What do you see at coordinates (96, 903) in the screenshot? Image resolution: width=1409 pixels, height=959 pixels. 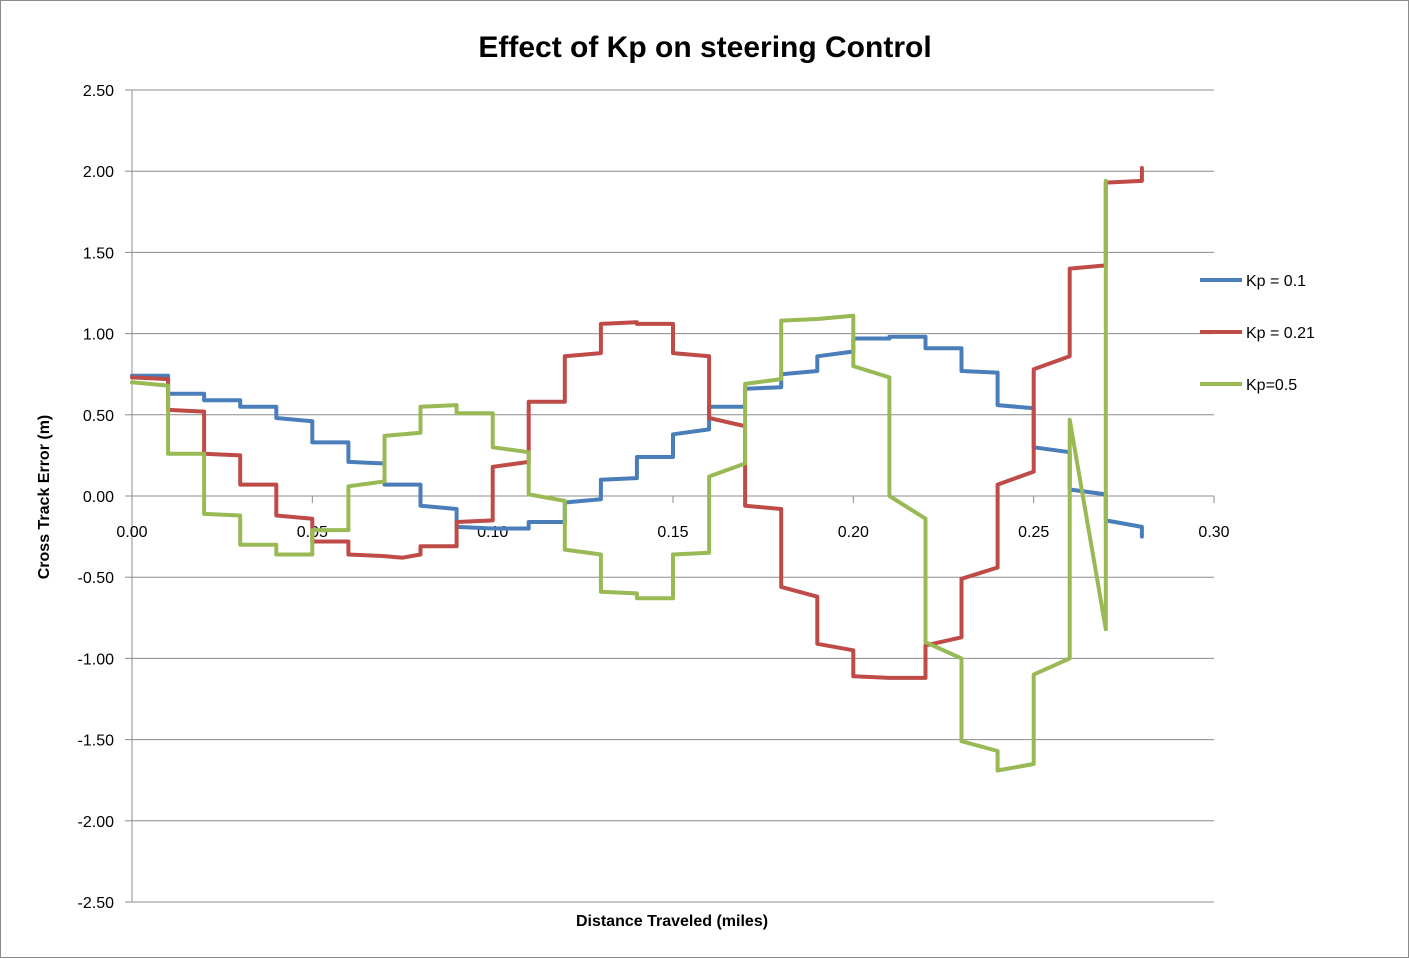 I see `y-tick-label: -2.50` at bounding box center [96, 903].